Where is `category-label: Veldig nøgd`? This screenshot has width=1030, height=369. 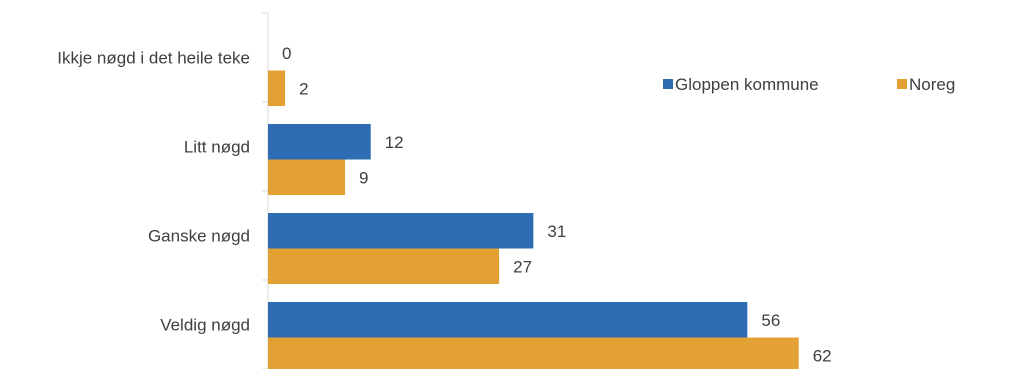 category-label: Veldig nøgd is located at coordinates (205, 325).